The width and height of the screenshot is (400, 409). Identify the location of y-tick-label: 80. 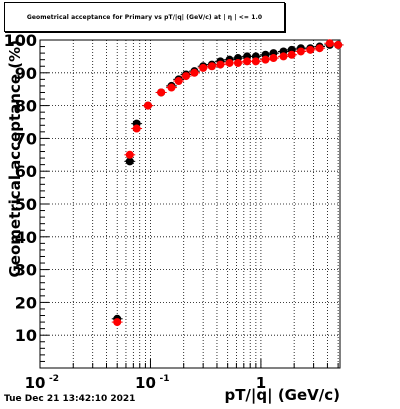
(26, 106).